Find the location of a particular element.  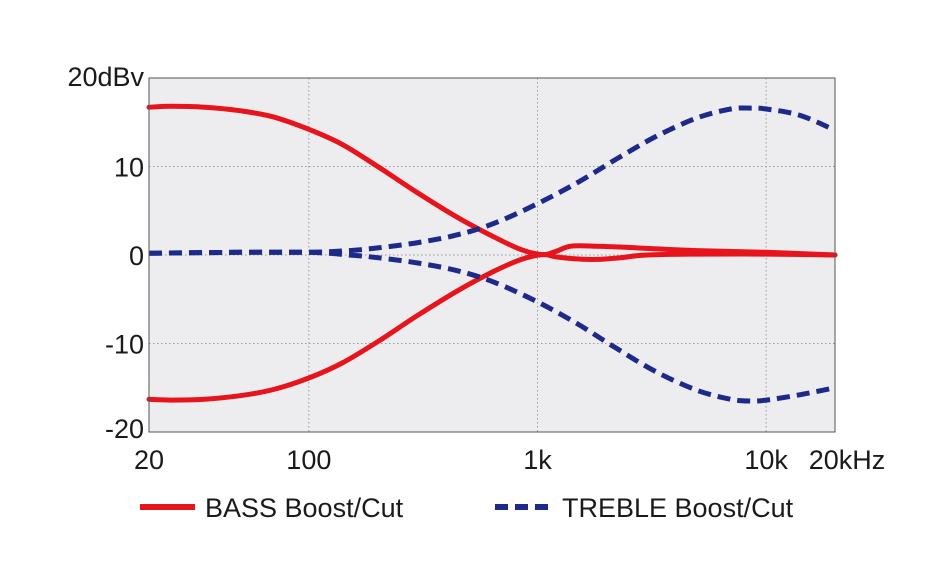

y-tick-label: 0 is located at coordinates (136, 256).